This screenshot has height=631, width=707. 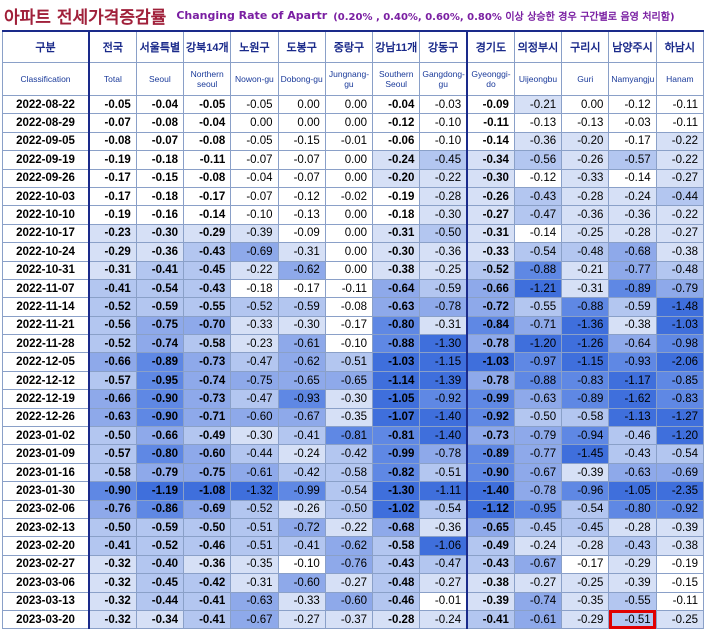 I want to click on value-cell: -1.20, so click(x=680, y=436).